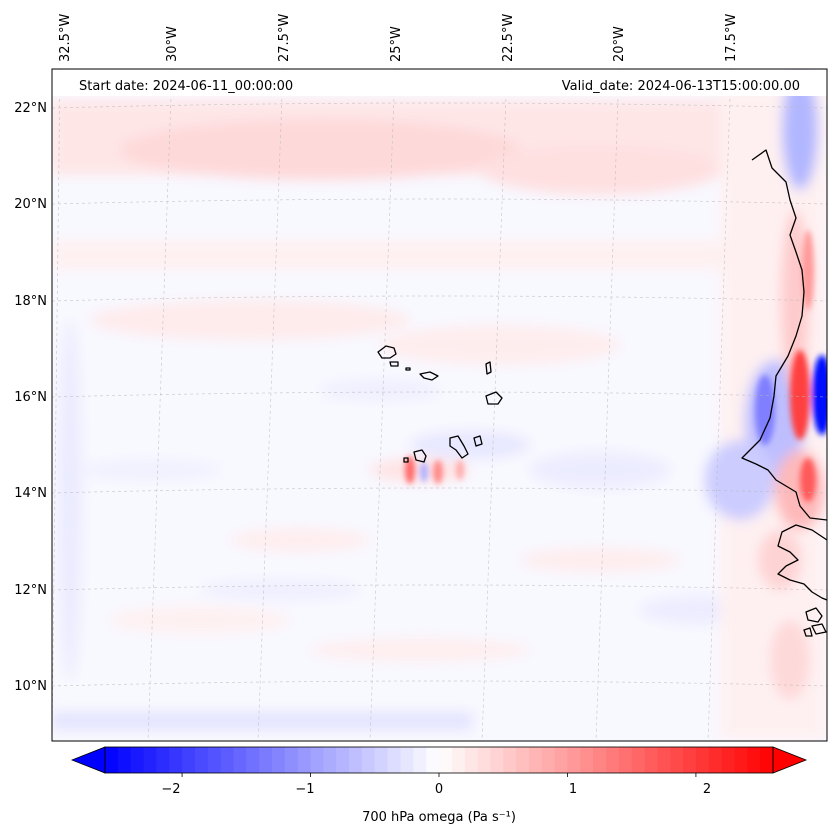 This screenshot has height=839, width=837. Describe the element at coordinates (494, 398) in the screenshot. I see `boa-vista` at that location.